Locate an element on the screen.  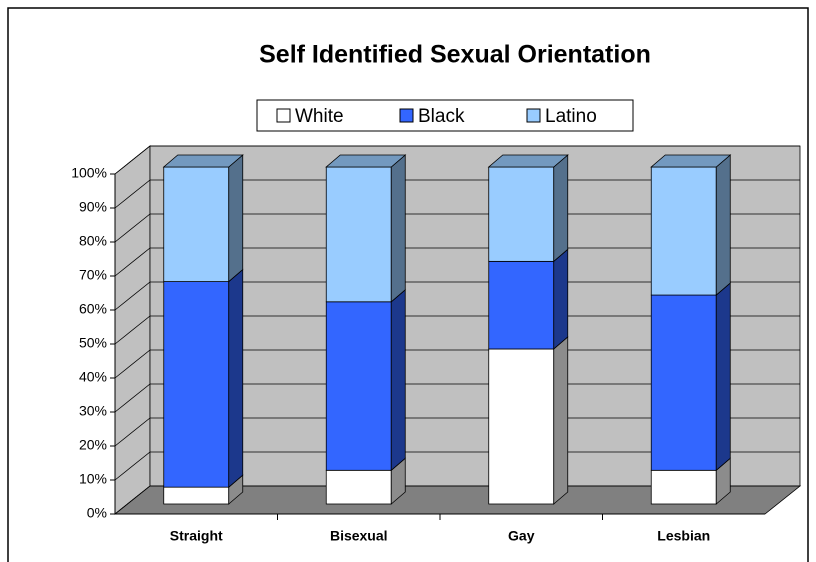
y-tick-label: 20% is located at coordinates (93, 445).